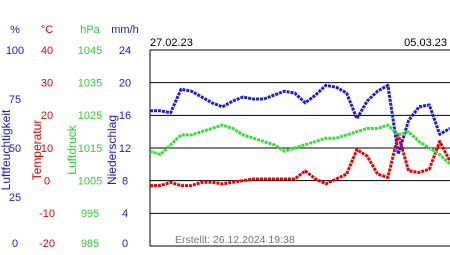 The height and width of the screenshot is (255, 450). What do you see at coordinates (6, 149) in the screenshot?
I see `axis-title: Luftfeuchtigkeit` at bounding box center [6, 149].